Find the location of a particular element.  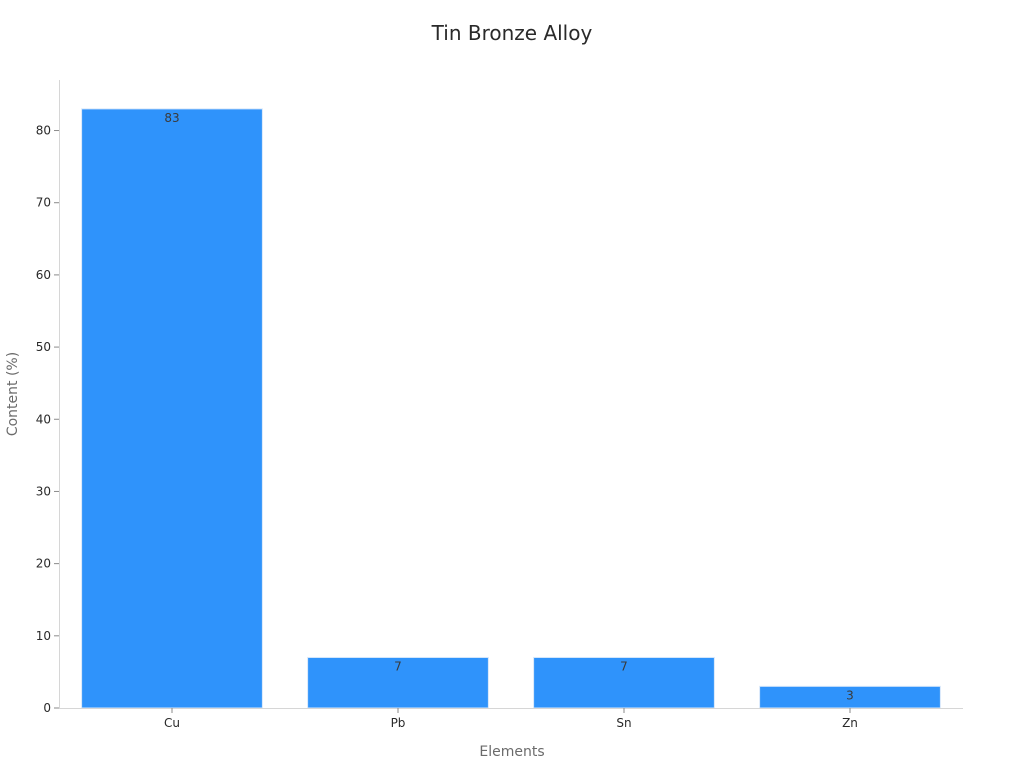

x-tick-label: Pb is located at coordinates (398, 723).